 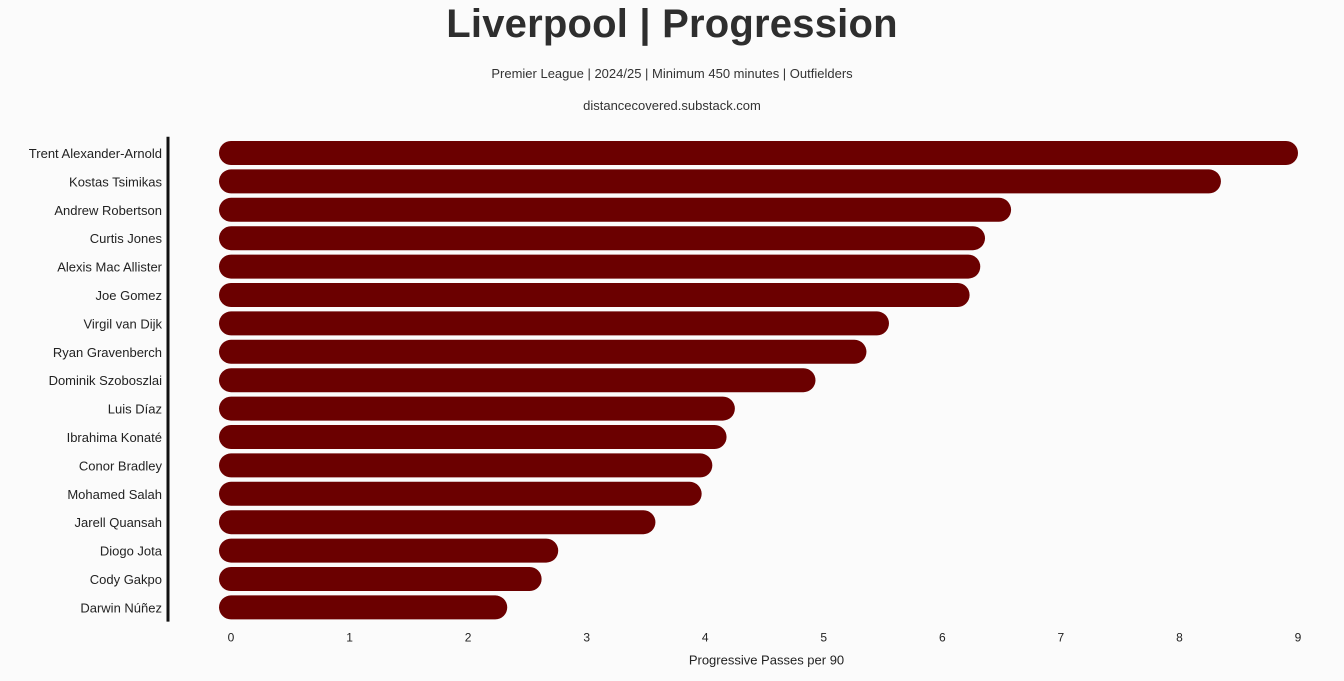 I want to click on x-tick-label: 9, so click(x=1298, y=638).